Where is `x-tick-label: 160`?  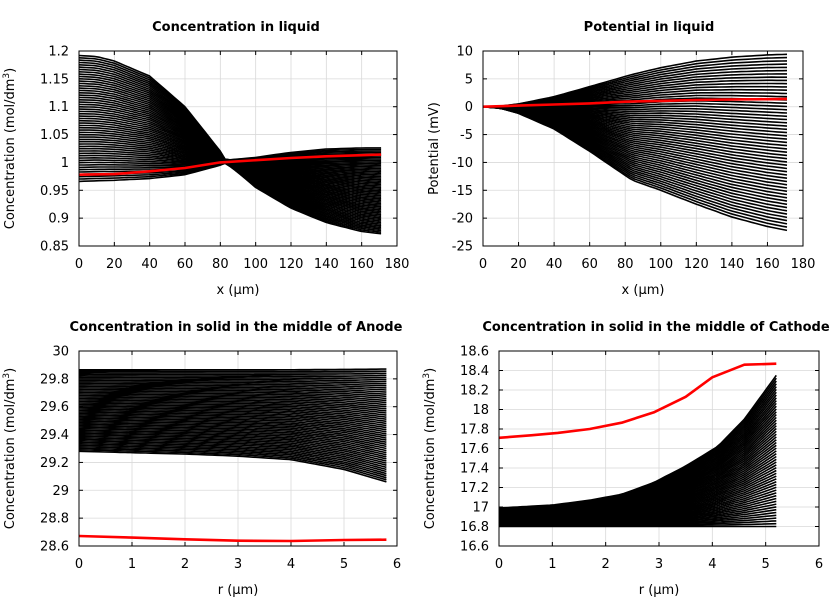
x-tick-label: 160 is located at coordinates (361, 264).